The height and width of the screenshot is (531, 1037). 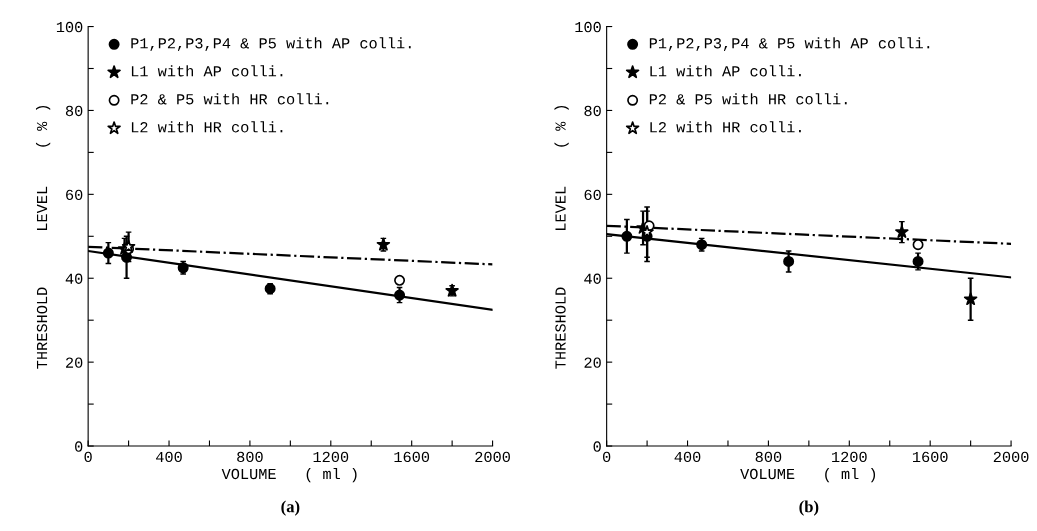 What do you see at coordinates (809, 508) in the screenshot?
I see `text: (b)` at bounding box center [809, 508].